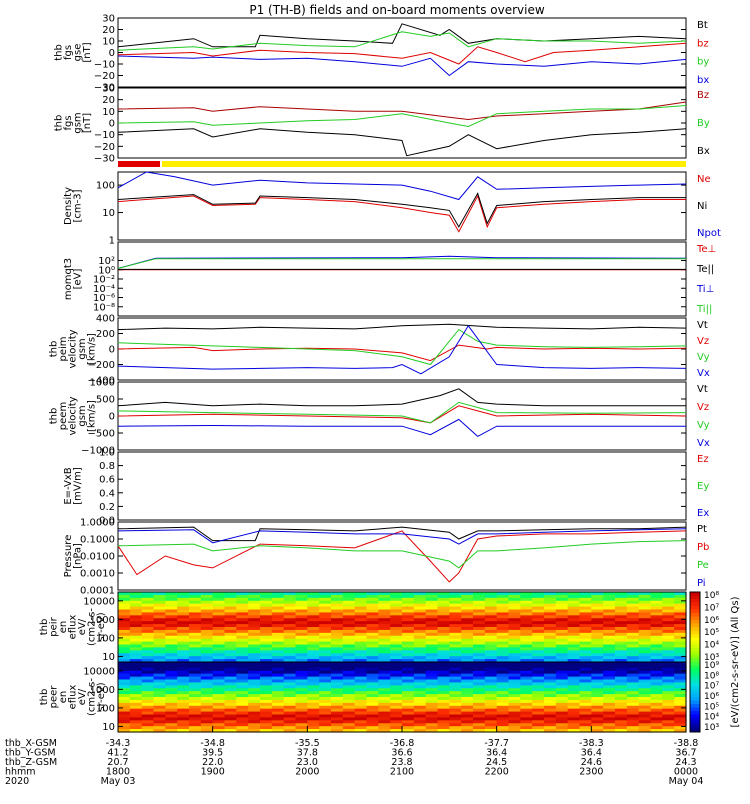 The image size is (750, 804). I want to click on footer-value: 36.4, so click(496, 753).